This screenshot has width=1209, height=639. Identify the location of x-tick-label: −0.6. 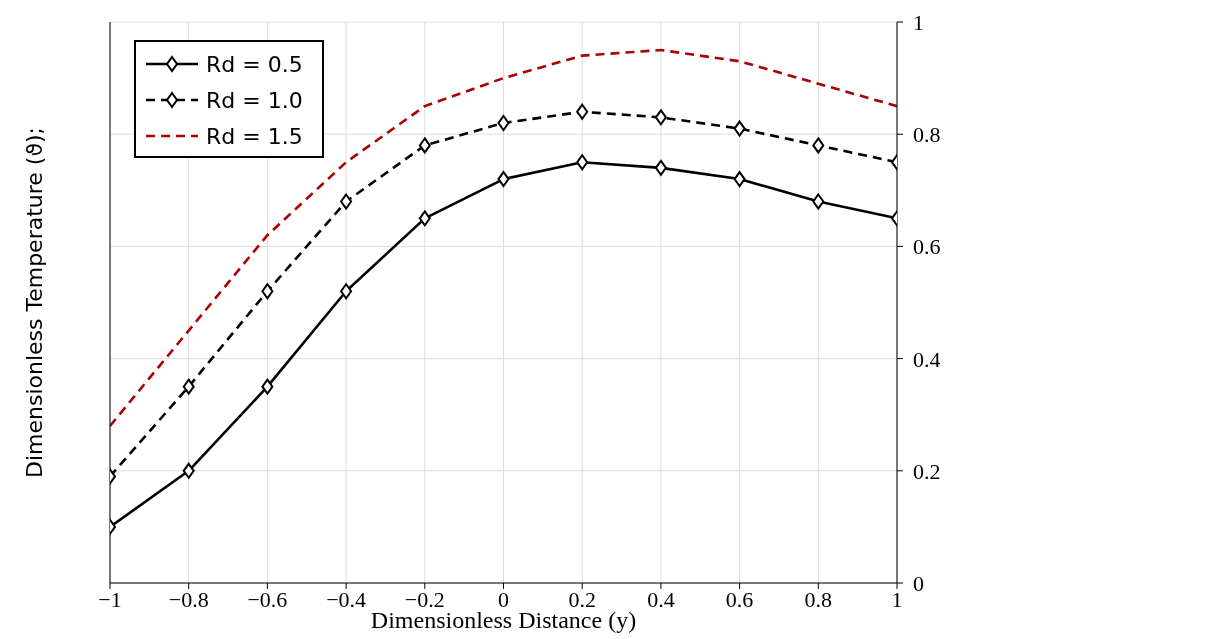
(267, 599).